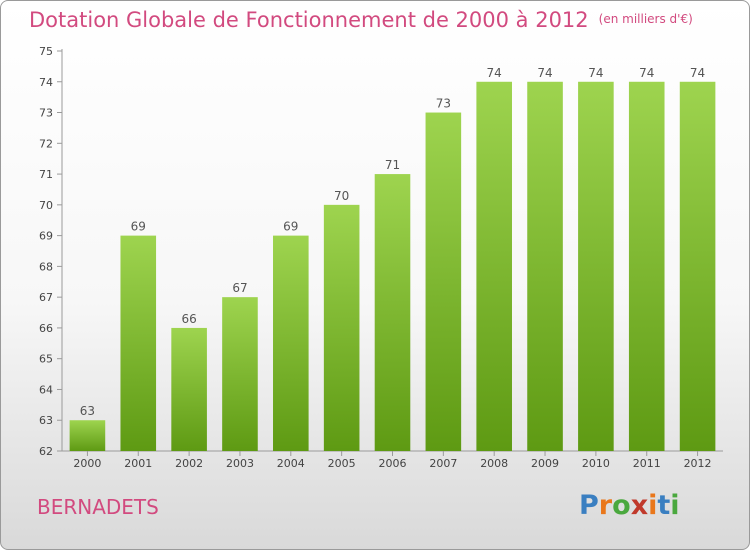  I want to click on data-label: 73, so click(443, 104).